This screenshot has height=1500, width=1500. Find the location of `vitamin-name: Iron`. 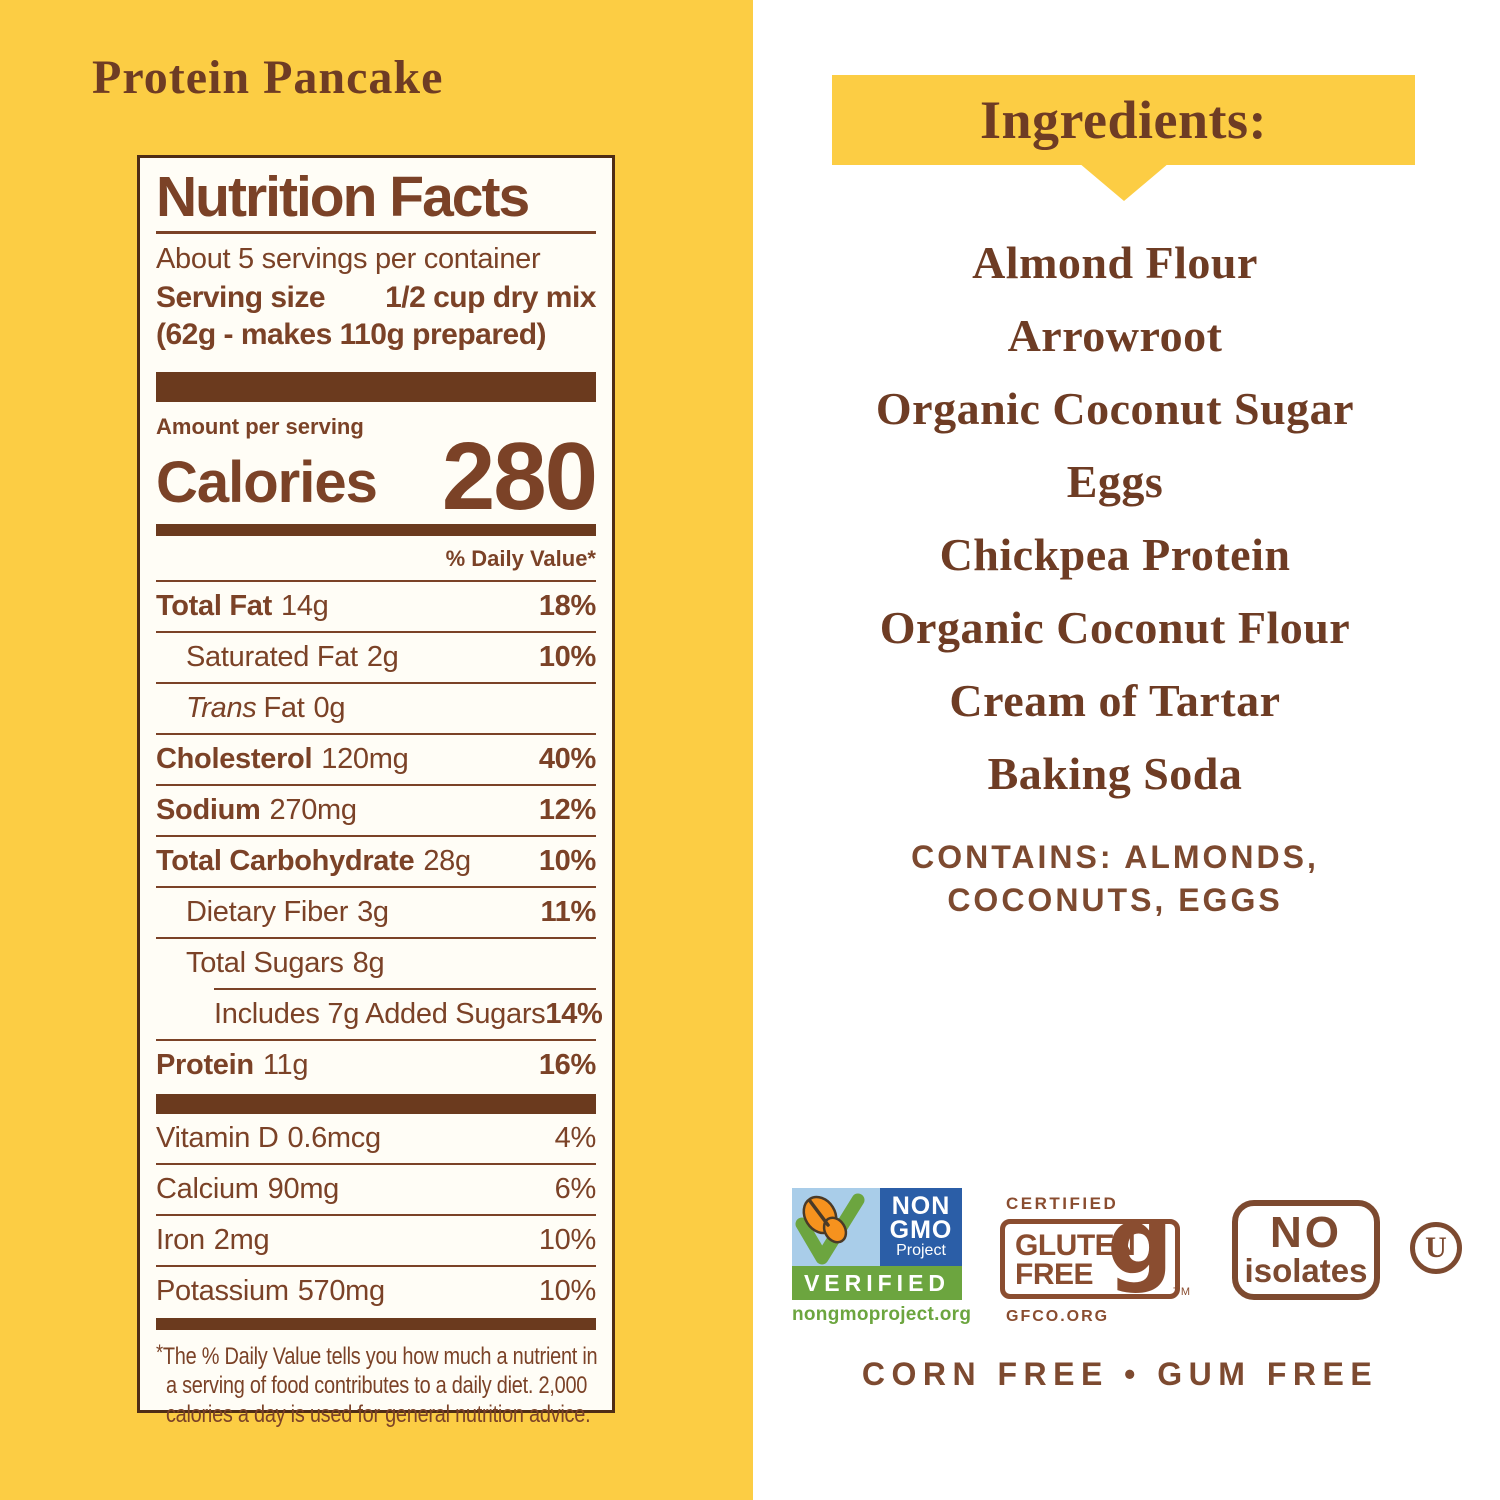

vitamin-name: Iron is located at coordinates (180, 1240).